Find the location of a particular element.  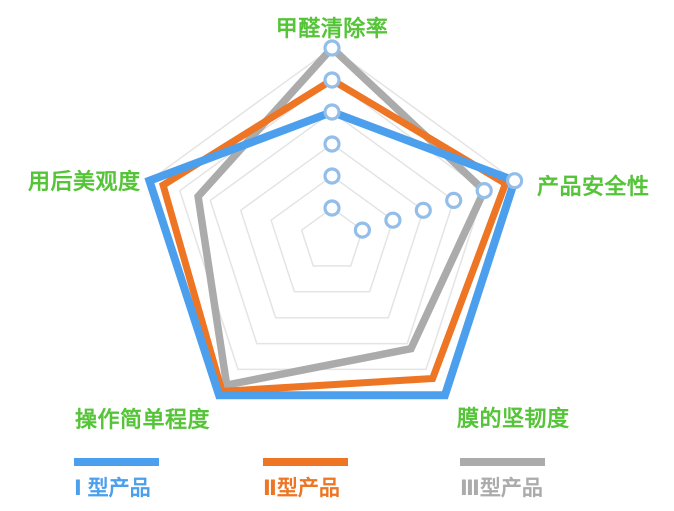

axis-label-product-safety: 产品安全性 is located at coordinates (593, 186).